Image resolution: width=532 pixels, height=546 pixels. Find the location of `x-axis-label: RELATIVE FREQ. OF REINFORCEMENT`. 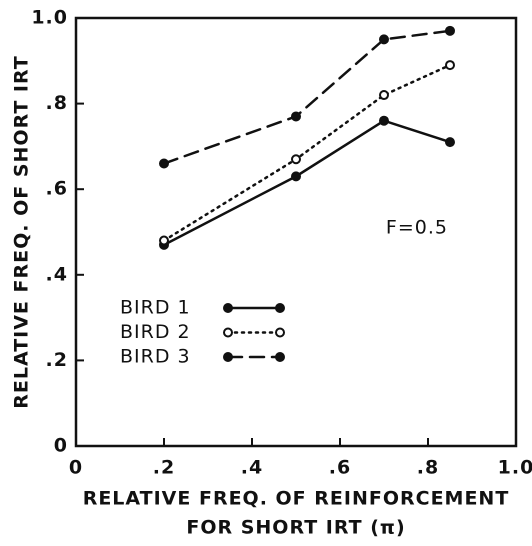

x-axis-label: RELATIVE FREQ. OF REINFORCEMENT is located at coordinates (296, 499).